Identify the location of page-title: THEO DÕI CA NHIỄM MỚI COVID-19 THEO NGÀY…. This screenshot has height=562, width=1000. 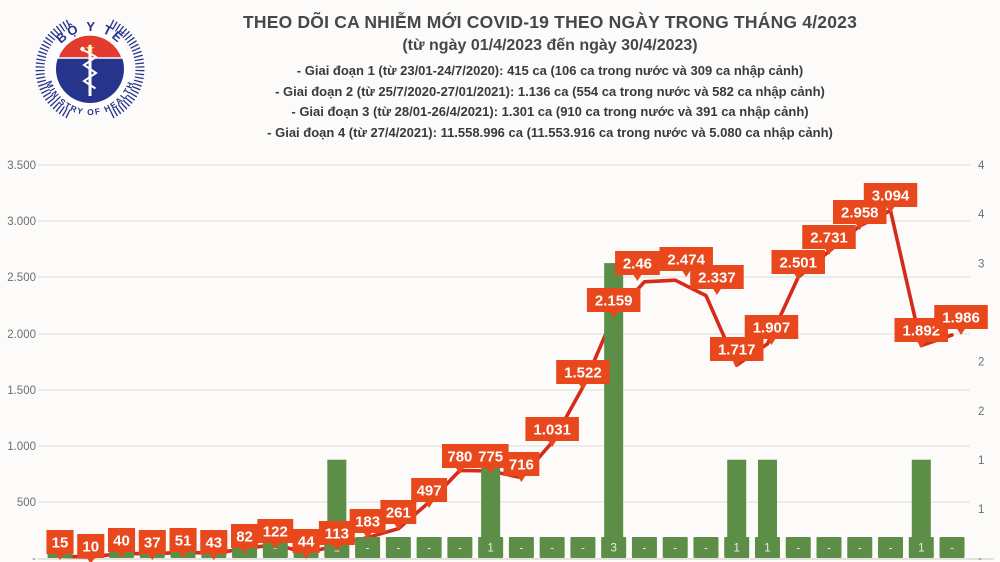
(550, 22).